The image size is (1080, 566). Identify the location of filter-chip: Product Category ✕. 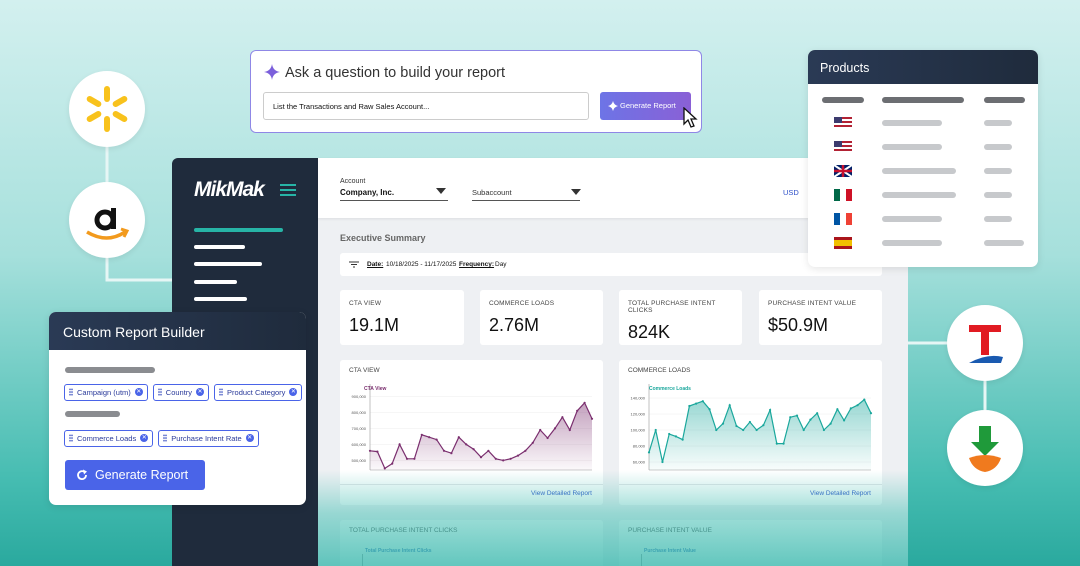
(258, 392).